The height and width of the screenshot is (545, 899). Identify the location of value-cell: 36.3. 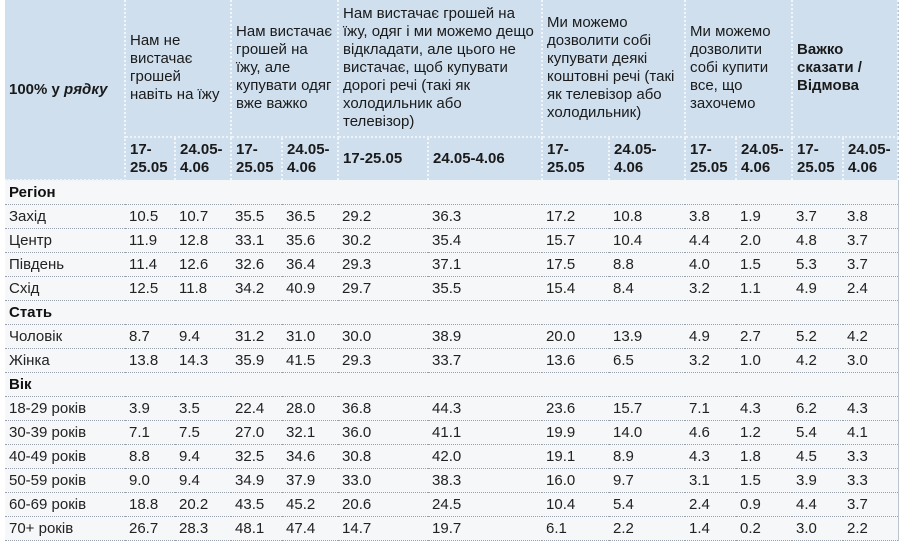
(485, 216).